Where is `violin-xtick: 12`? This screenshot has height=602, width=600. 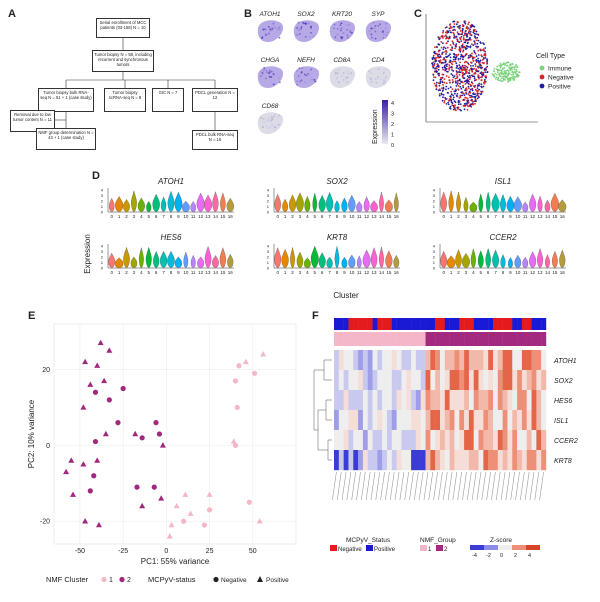 violin-xtick: 12 is located at coordinates (201, 216).